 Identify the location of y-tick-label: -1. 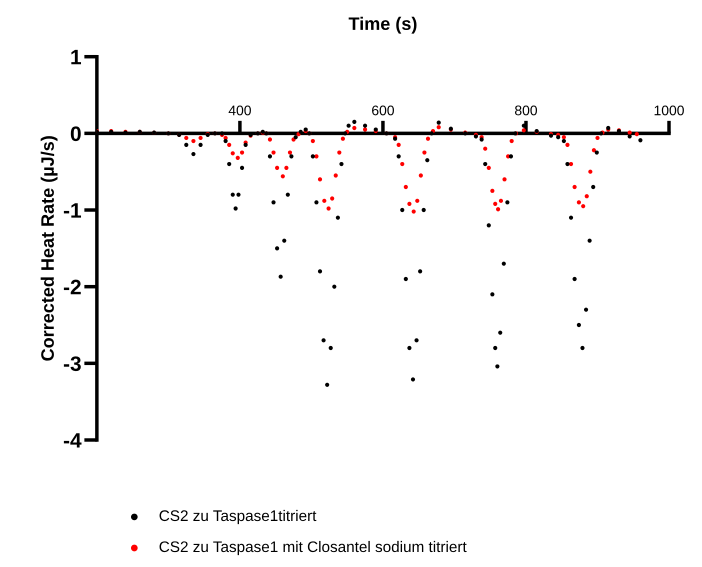
(73, 210).